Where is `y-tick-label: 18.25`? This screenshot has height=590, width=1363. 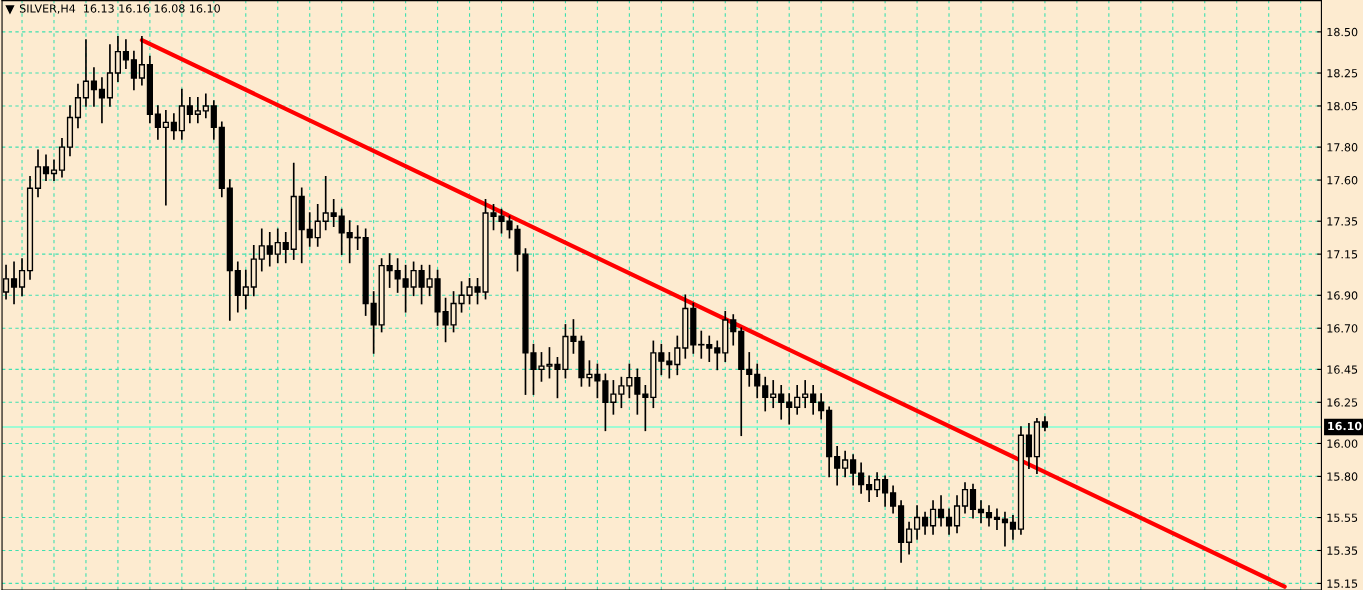
y-tick-label: 18.25 is located at coordinates (1342, 73).